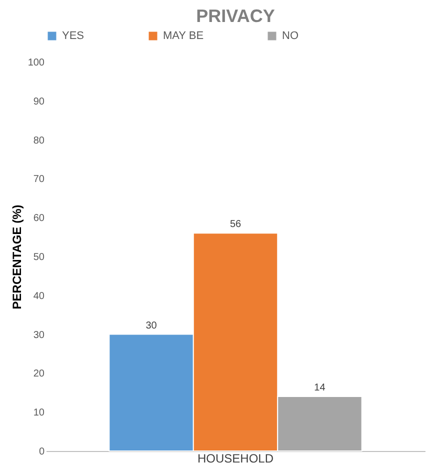 This screenshot has width=440, height=472. What do you see at coordinates (235, 16) in the screenshot?
I see `chart-title: PRIVACY` at bounding box center [235, 16].